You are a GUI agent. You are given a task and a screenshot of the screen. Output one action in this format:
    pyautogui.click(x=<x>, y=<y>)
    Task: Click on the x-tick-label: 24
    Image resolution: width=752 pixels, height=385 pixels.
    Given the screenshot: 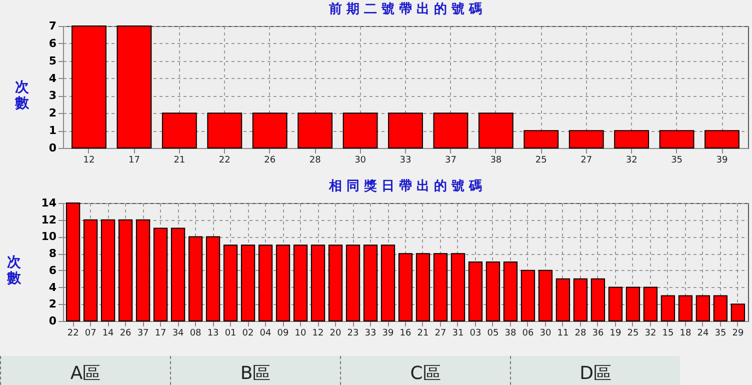 What is the action you would take?
    pyautogui.click(x=703, y=333)
    